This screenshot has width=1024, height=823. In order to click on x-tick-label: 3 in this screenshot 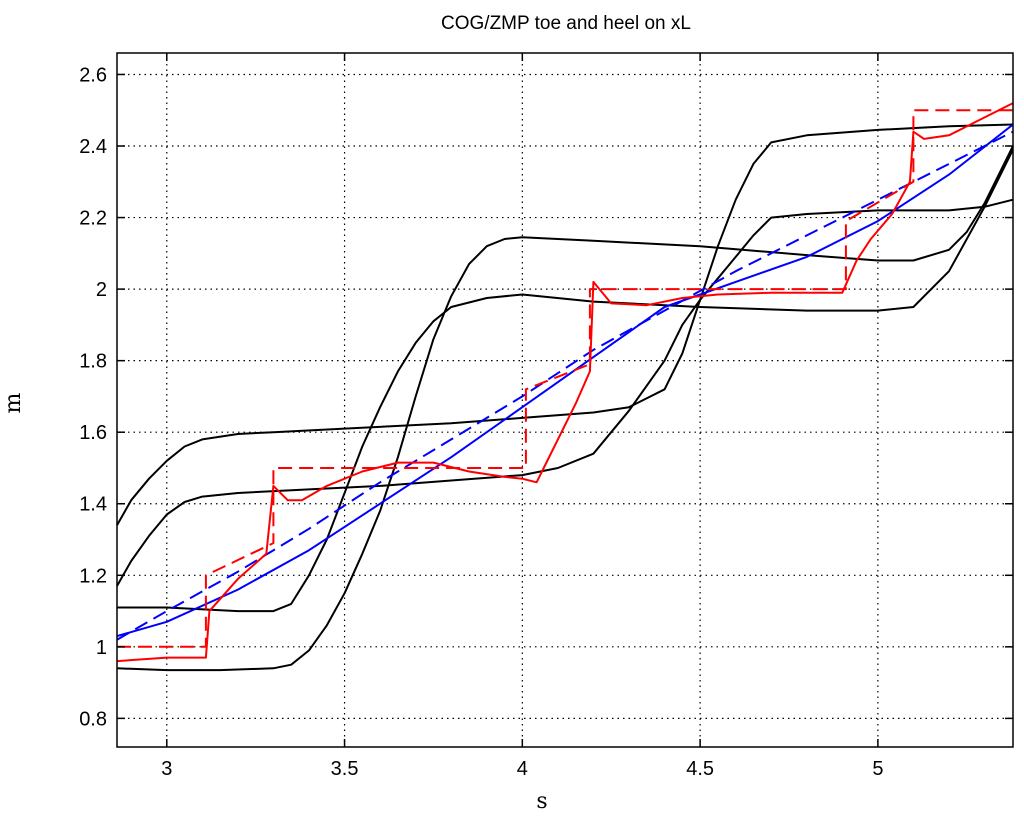, I will do `click(166, 769)`.